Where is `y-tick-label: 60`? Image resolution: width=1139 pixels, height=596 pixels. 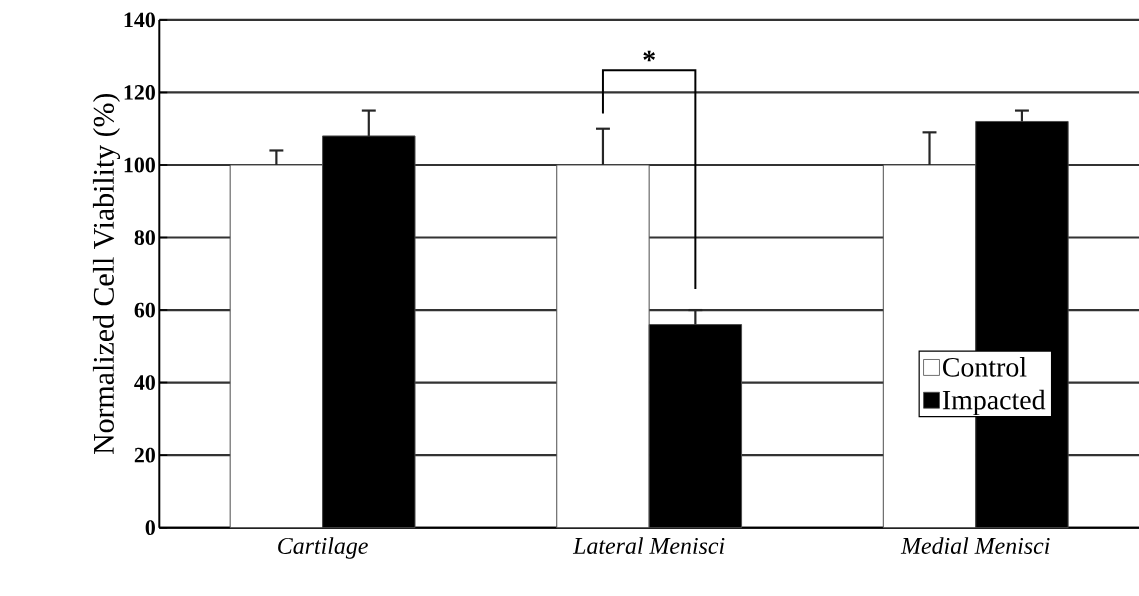 y-tick-label: 60 is located at coordinates (144, 310).